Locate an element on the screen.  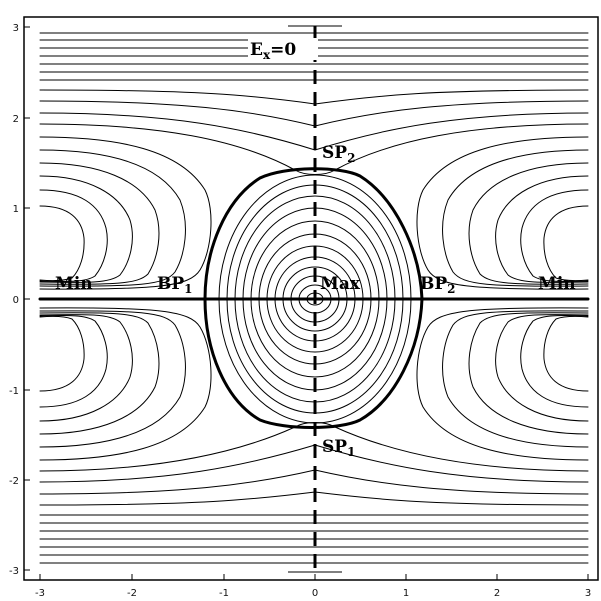
max-label: Max is located at coordinates (340, 284).